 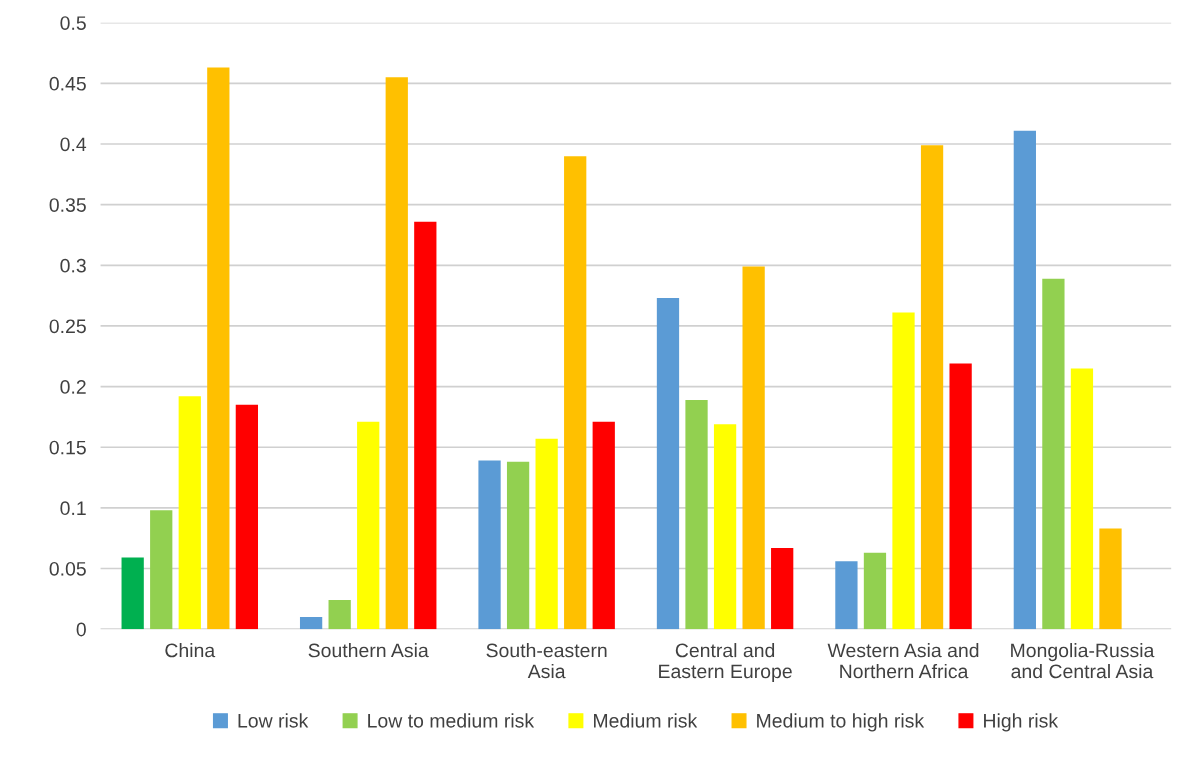 I want to click on x-tick-label: Mongolia-Russia and Central Asia, so click(x=1083, y=661).